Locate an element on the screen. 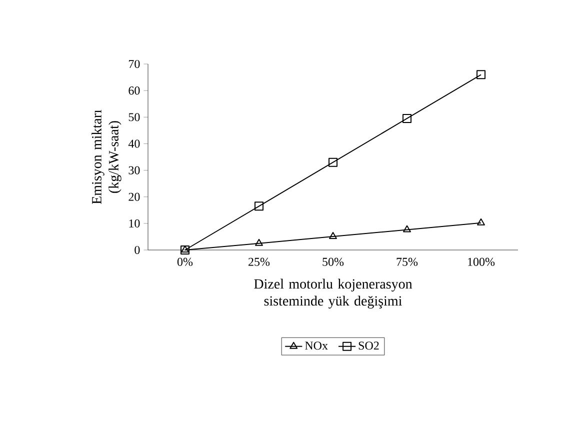 The image size is (575, 428). y-tick-label: 20 is located at coordinates (134, 196).